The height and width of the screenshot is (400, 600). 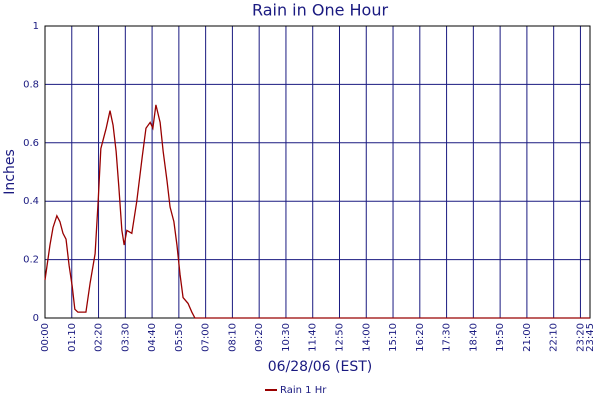 What do you see at coordinates (36, 318) in the screenshot?
I see `y-tick-label: 0` at bounding box center [36, 318].